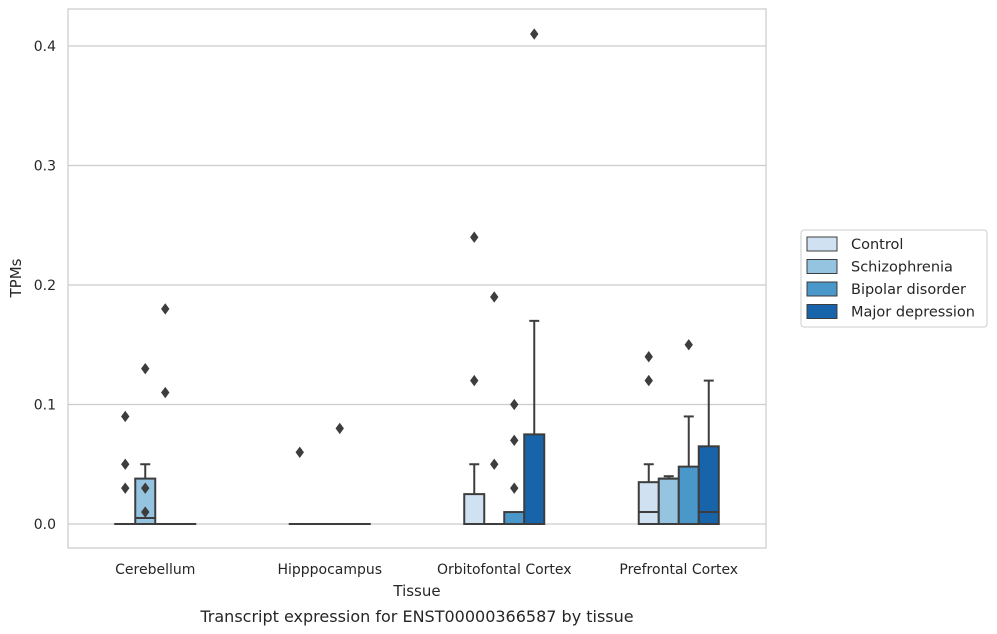 This screenshot has height=634, width=997. I want to click on legend-frame, so click(894, 278).